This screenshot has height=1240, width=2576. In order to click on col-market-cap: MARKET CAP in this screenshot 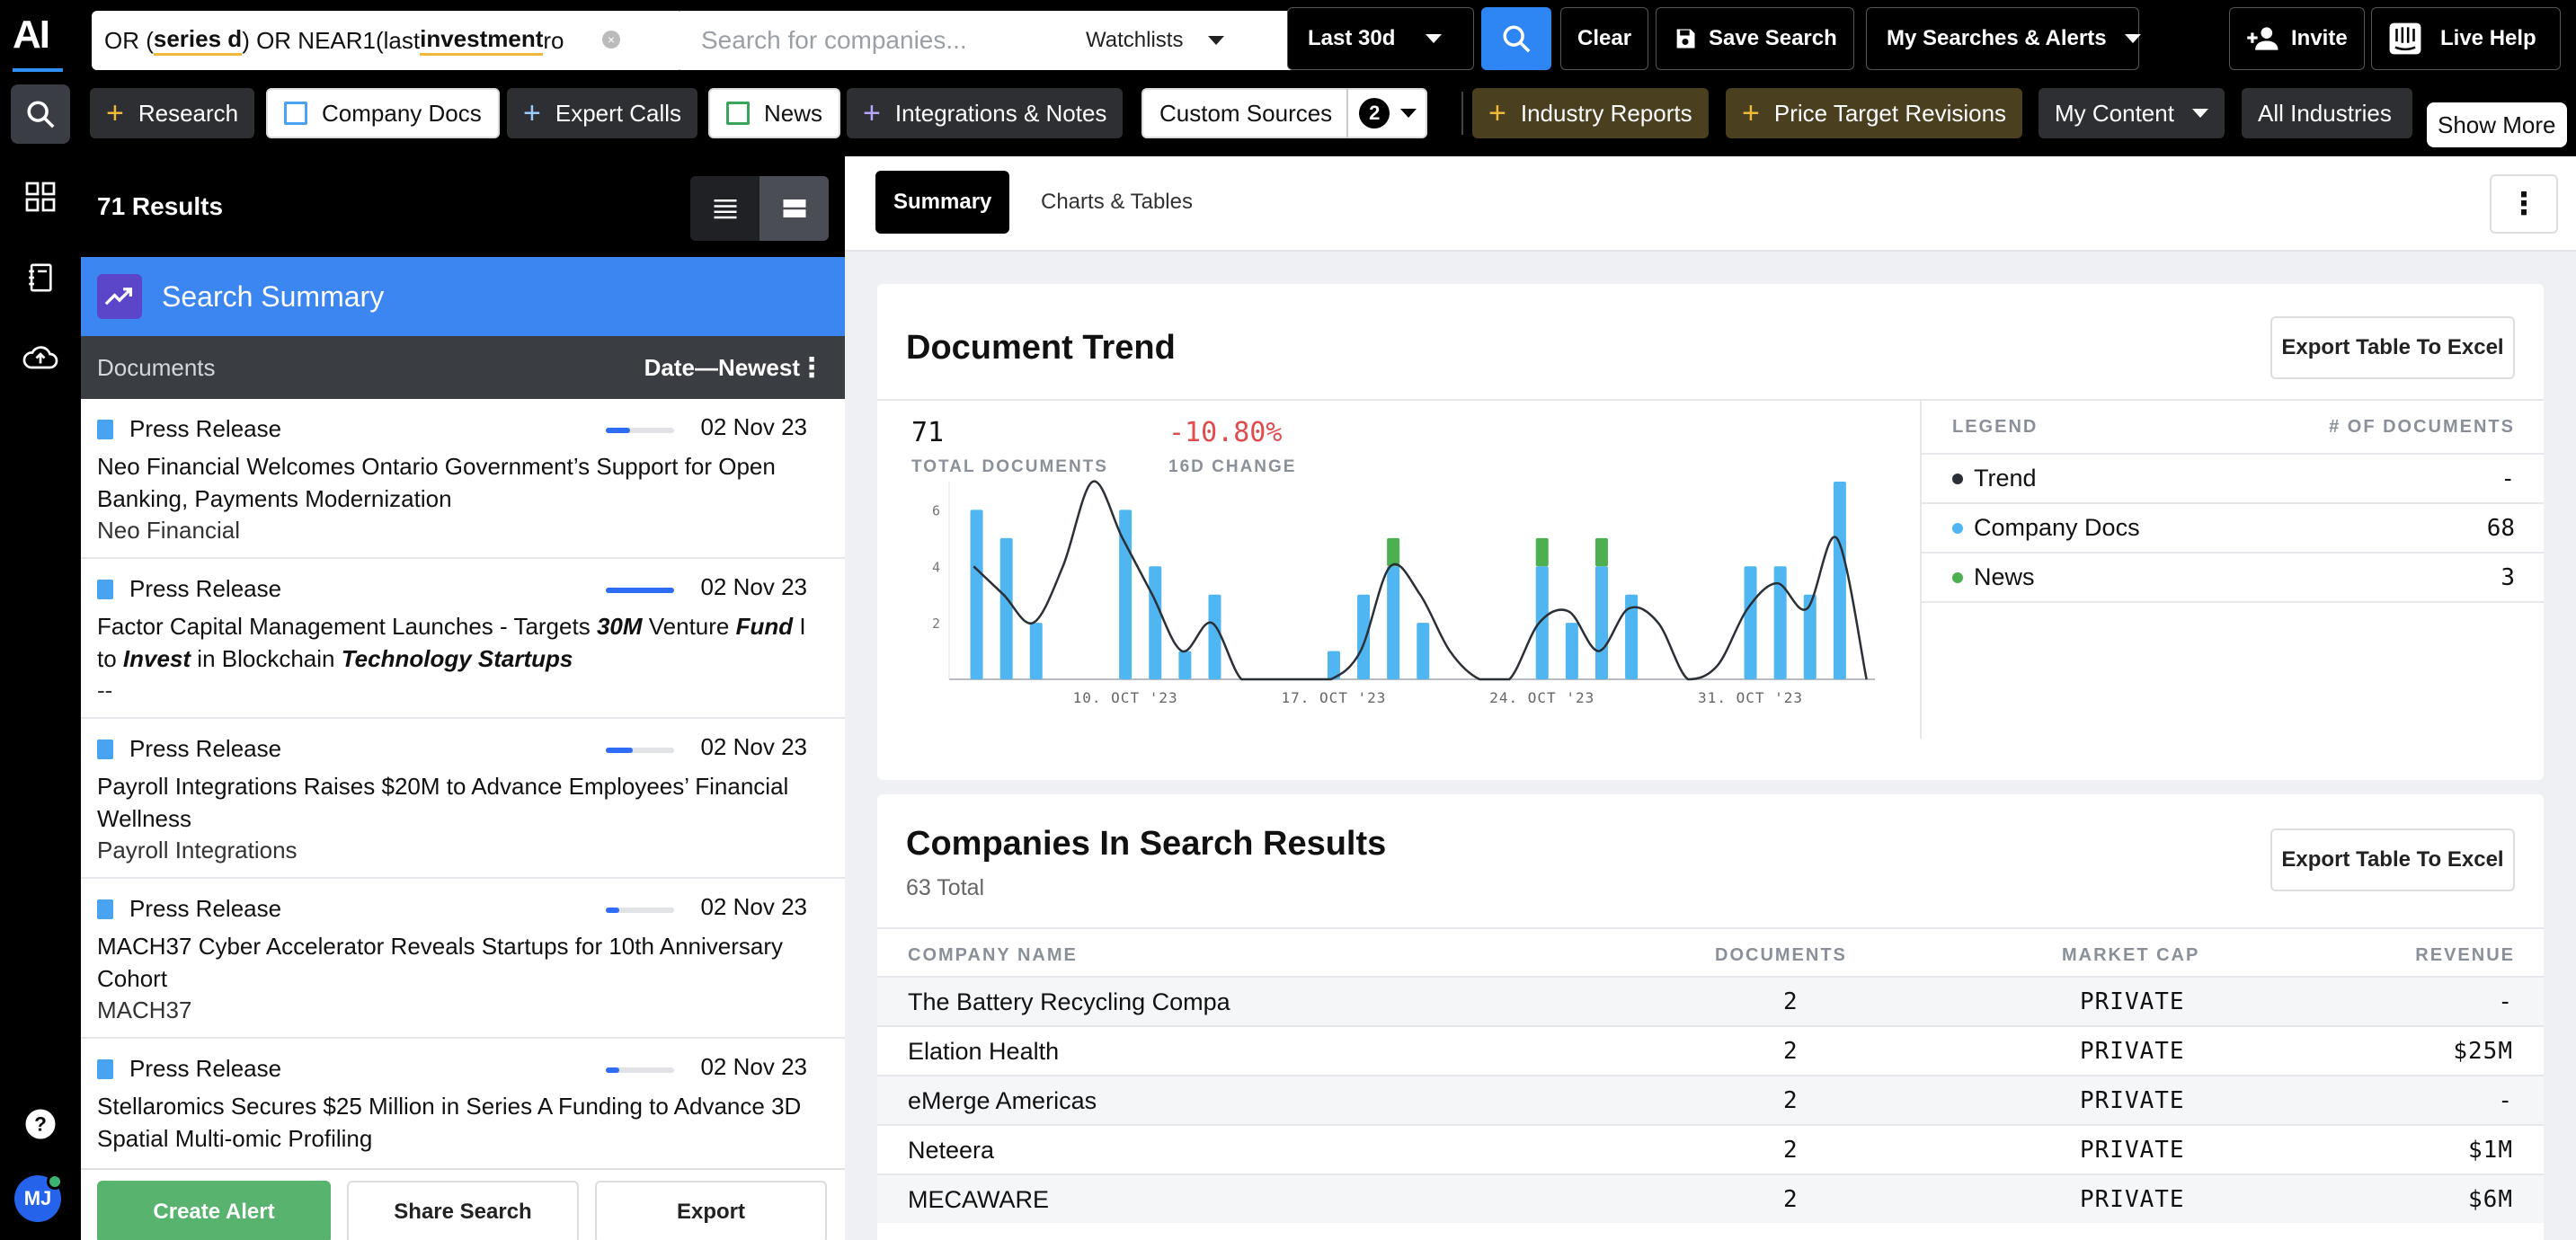, I will do `click(2131, 955)`.